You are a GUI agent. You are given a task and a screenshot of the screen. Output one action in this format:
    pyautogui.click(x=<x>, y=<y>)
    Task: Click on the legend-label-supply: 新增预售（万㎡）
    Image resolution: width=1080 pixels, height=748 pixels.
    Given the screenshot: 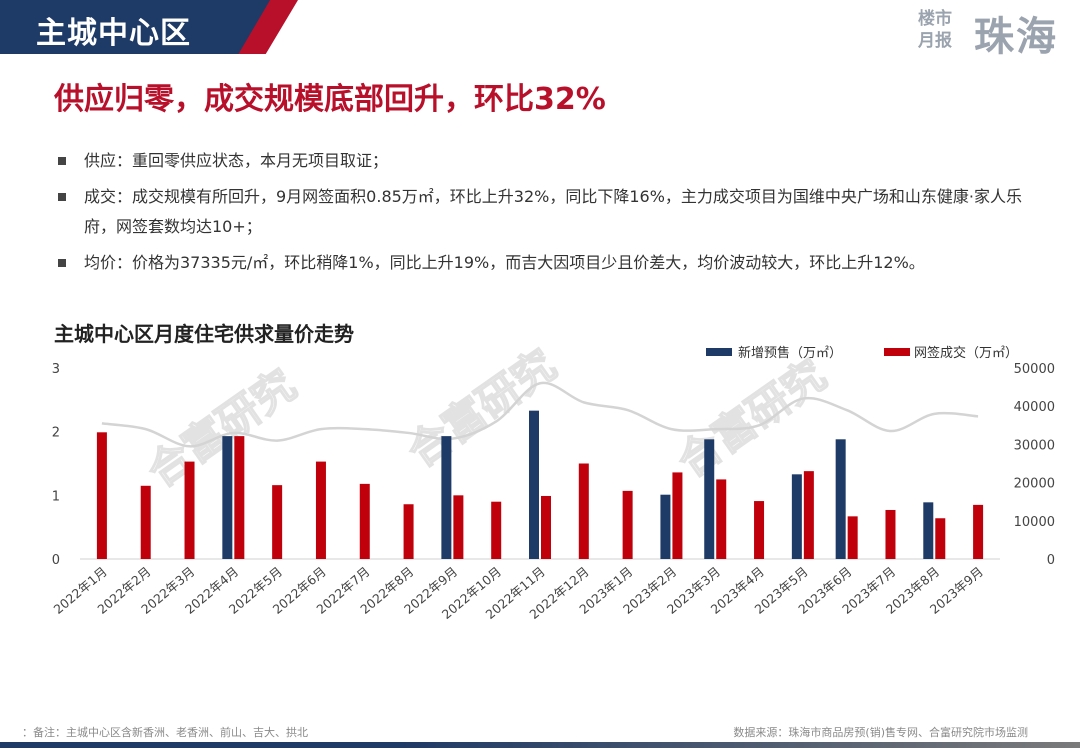 What is the action you would take?
    pyautogui.click(x=790, y=353)
    